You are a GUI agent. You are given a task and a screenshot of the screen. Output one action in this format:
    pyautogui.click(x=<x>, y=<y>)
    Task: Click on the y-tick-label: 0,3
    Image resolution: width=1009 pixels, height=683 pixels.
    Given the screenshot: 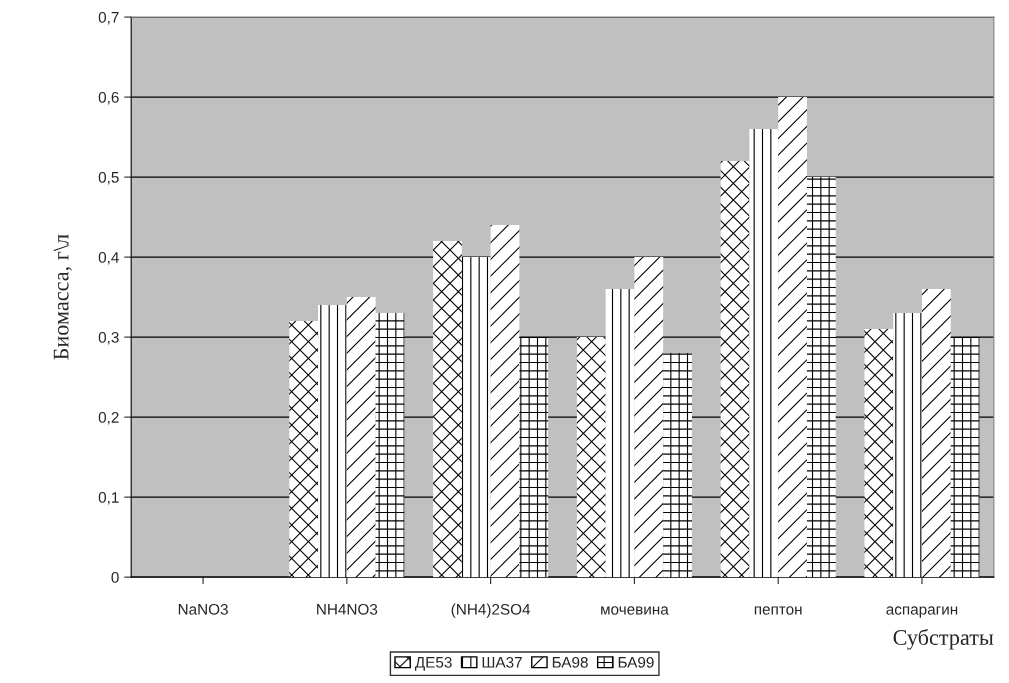 What is the action you would take?
    pyautogui.click(x=108, y=338)
    